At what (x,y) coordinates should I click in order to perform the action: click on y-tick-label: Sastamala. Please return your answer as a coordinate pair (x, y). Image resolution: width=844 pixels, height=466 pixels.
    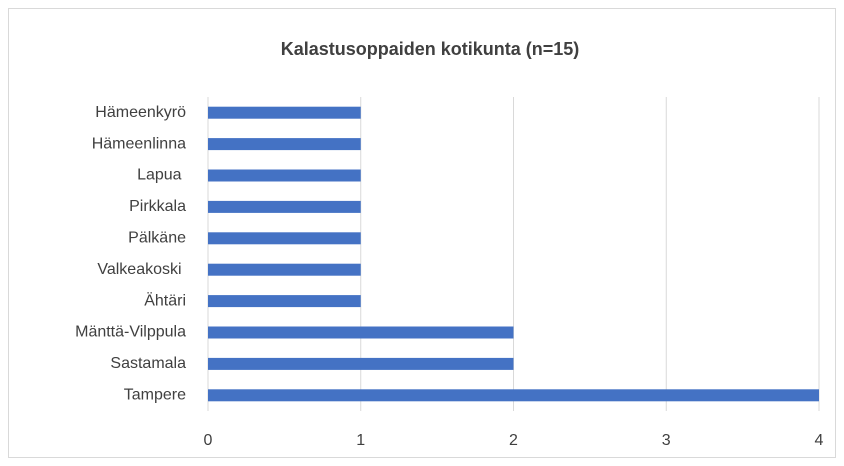
    Looking at the image, I should click on (148, 363).